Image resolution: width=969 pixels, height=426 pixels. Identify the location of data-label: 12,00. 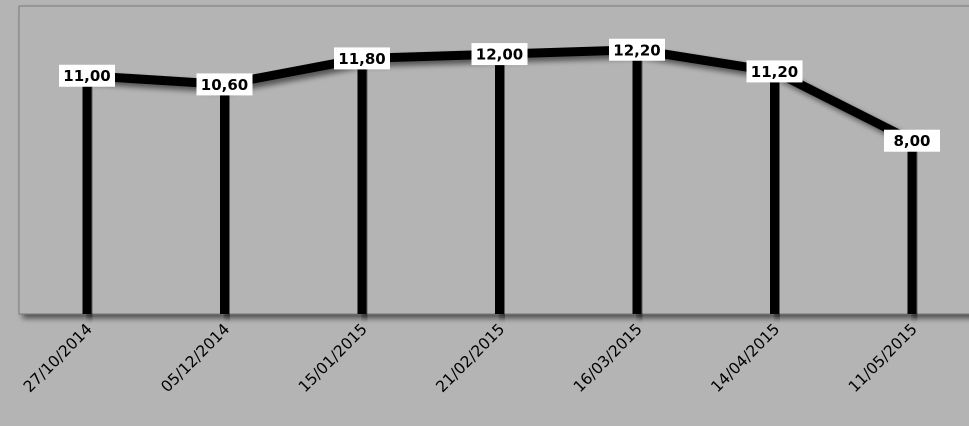
(499, 54).